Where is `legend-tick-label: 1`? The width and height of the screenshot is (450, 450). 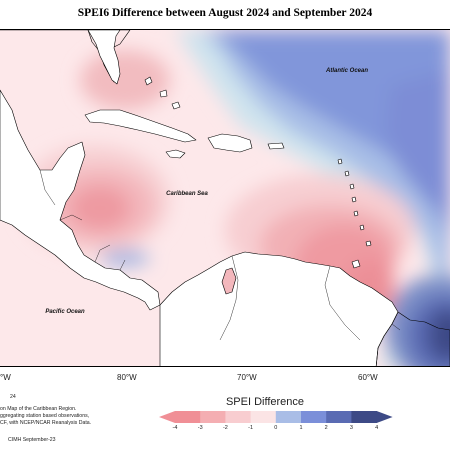 legend-tick-label: 1 is located at coordinates (301, 428).